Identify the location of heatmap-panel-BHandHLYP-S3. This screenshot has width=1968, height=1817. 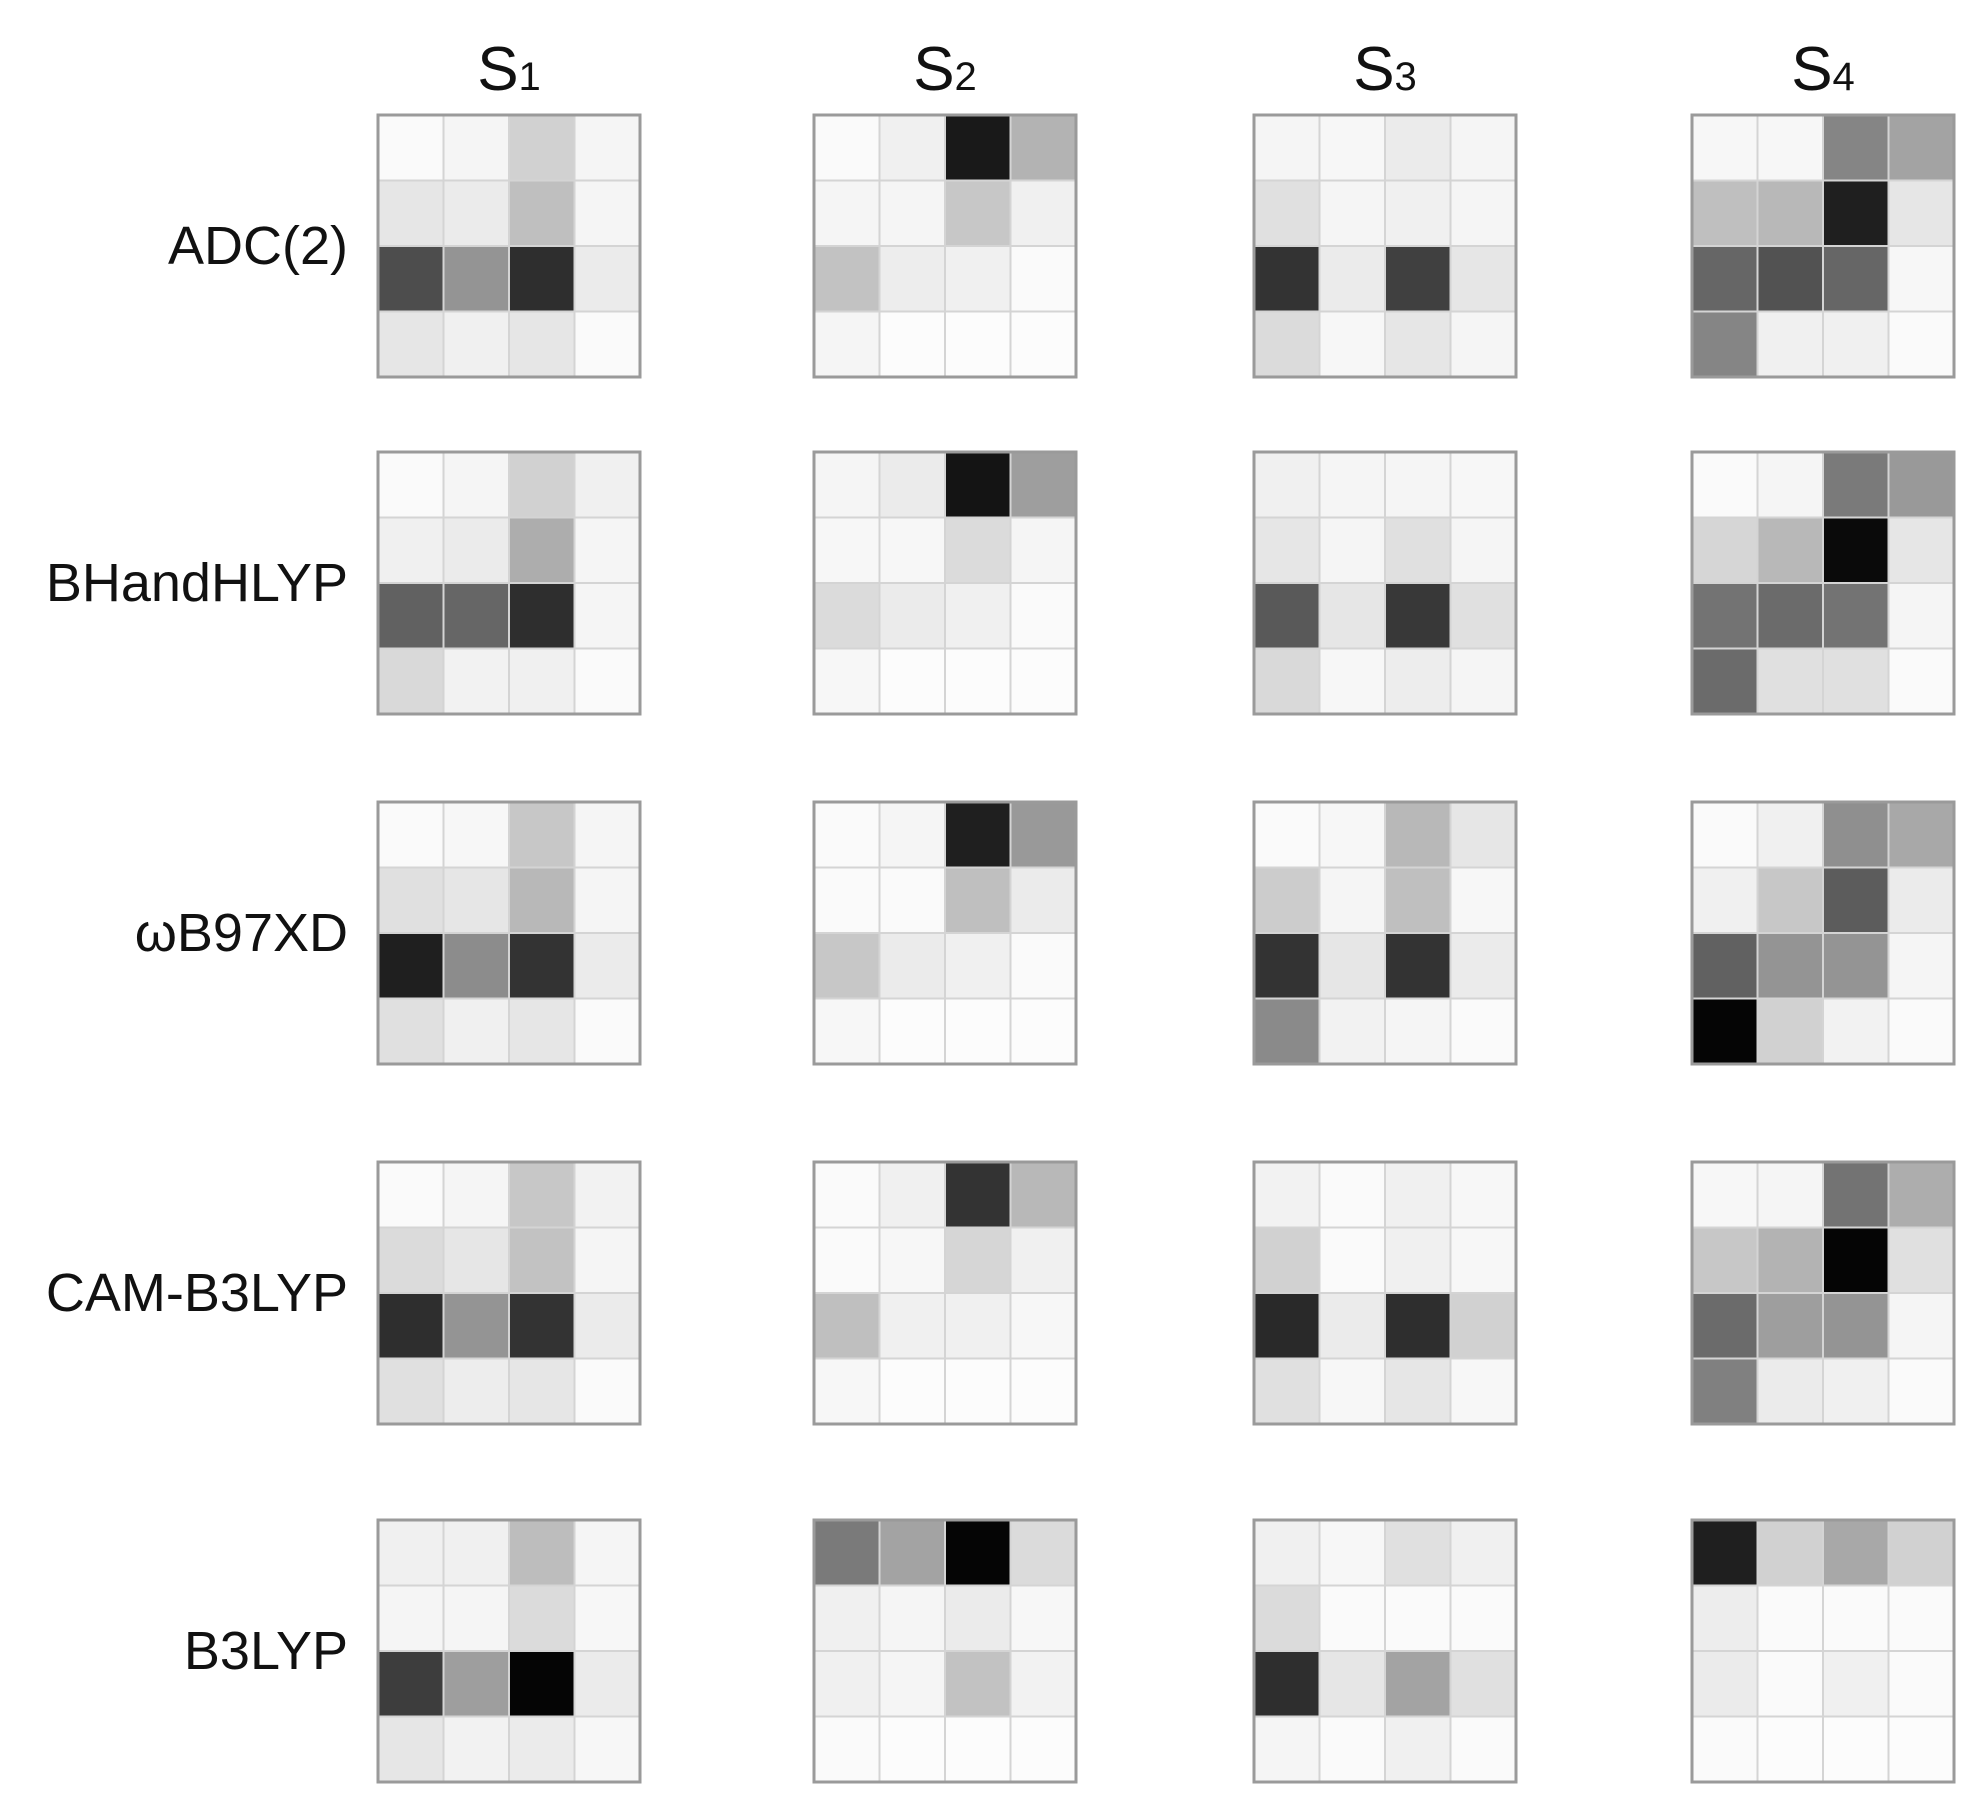
(1385, 583).